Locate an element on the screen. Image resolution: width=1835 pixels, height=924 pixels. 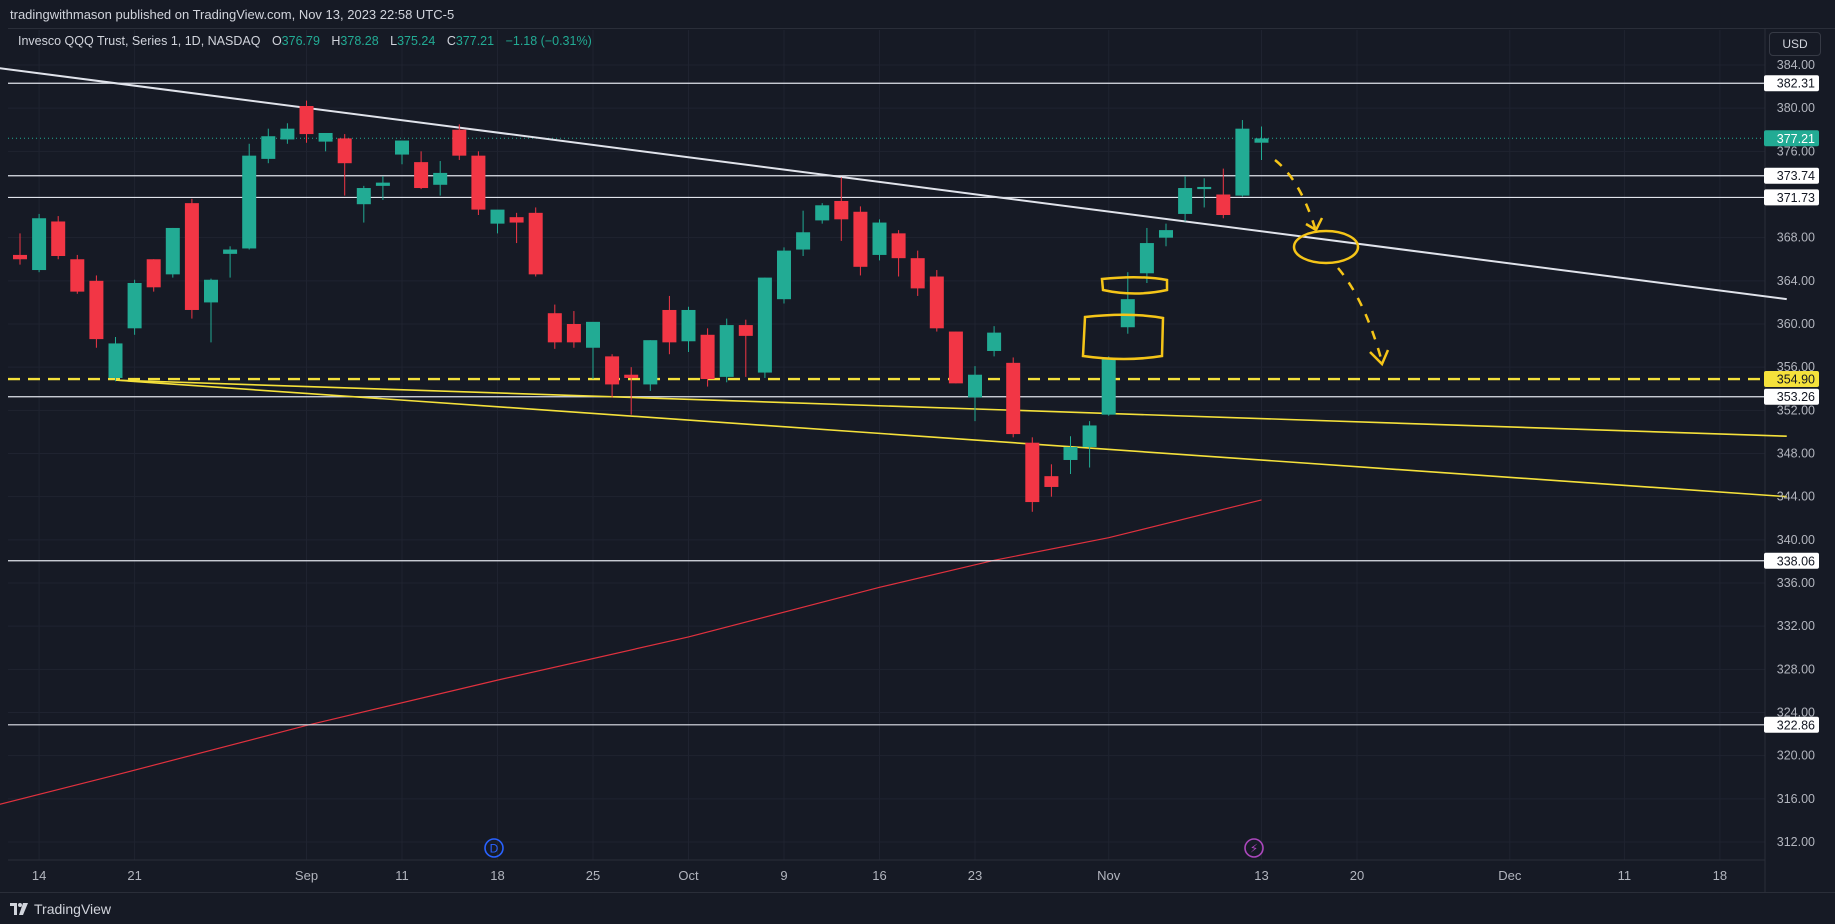
dividend-marker-icon is located at coordinates (494, 848).